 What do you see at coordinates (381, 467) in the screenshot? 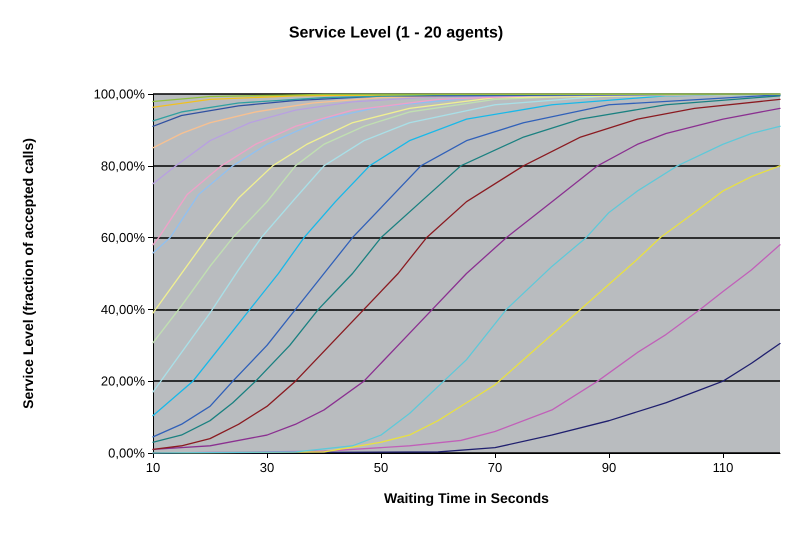
I see `x-tick-label: 50` at bounding box center [381, 467].